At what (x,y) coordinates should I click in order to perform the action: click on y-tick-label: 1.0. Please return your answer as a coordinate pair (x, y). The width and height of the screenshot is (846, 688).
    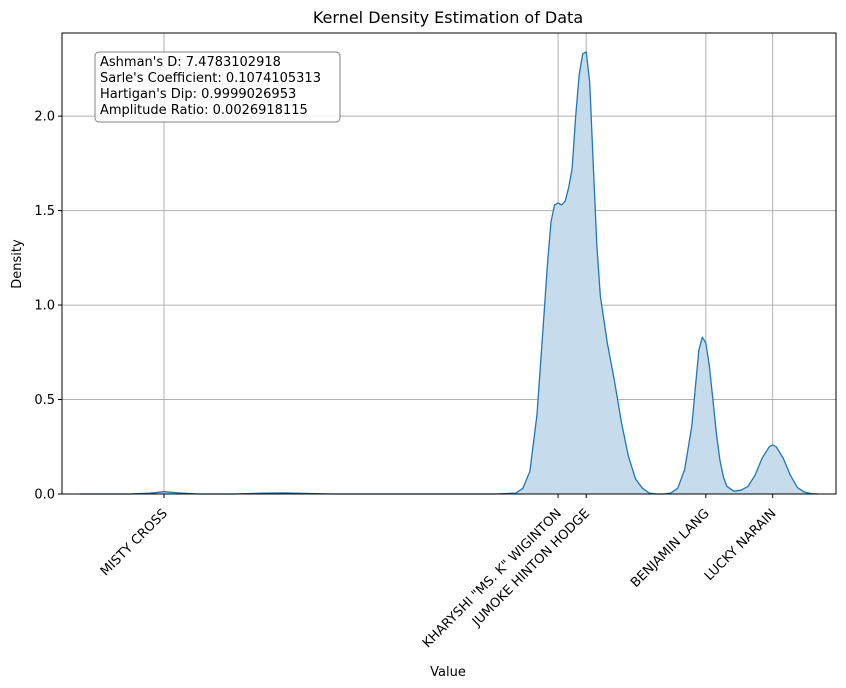
    Looking at the image, I should click on (44, 306).